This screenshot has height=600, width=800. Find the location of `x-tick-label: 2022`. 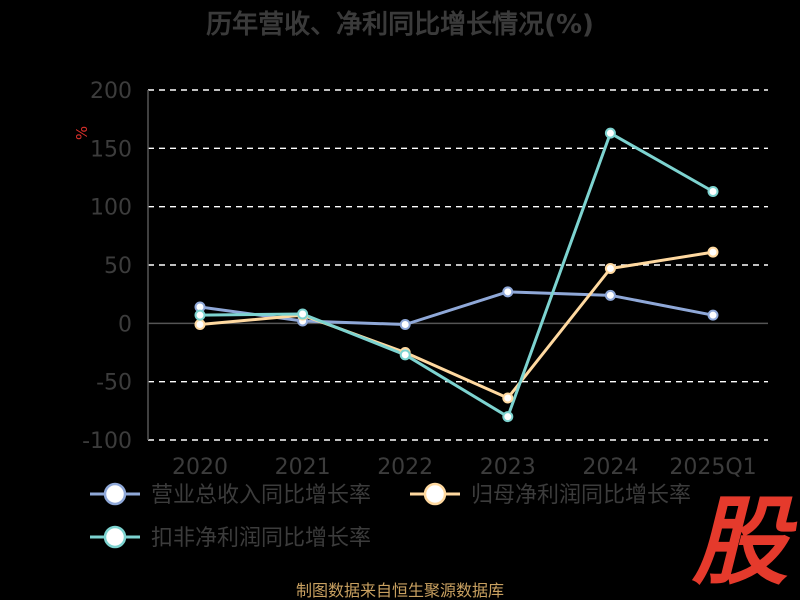

x-tick-label: 2022 is located at coordinates (405, 467).